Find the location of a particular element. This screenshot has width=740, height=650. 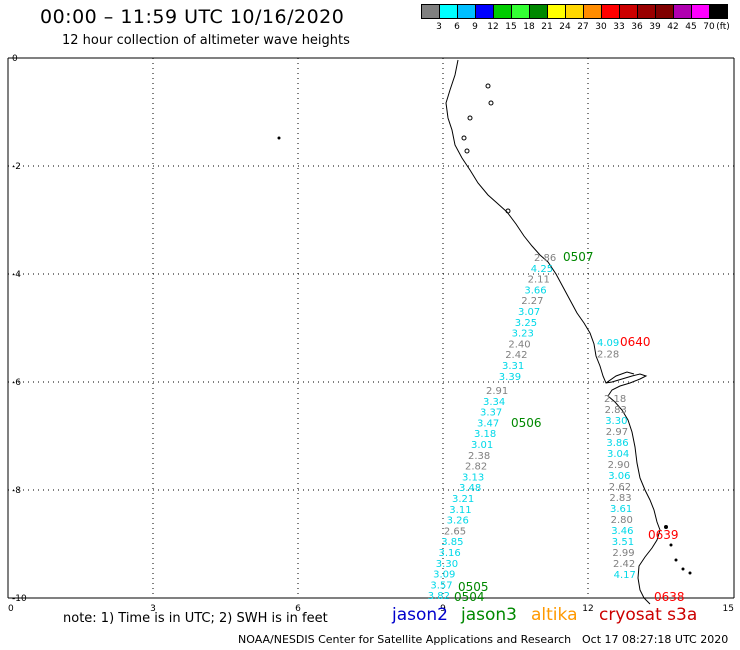

wave-height-value: 2.11 is located at coordinates (539, 280).